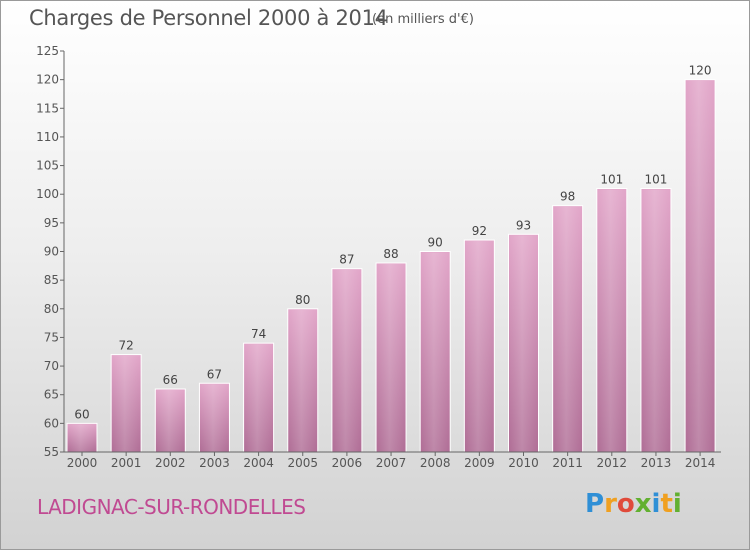 This screenshot has height=550, width=750. Describe the element at coordinates (610, 504) in the screenshot. I see `logo-letter: r` at that location.